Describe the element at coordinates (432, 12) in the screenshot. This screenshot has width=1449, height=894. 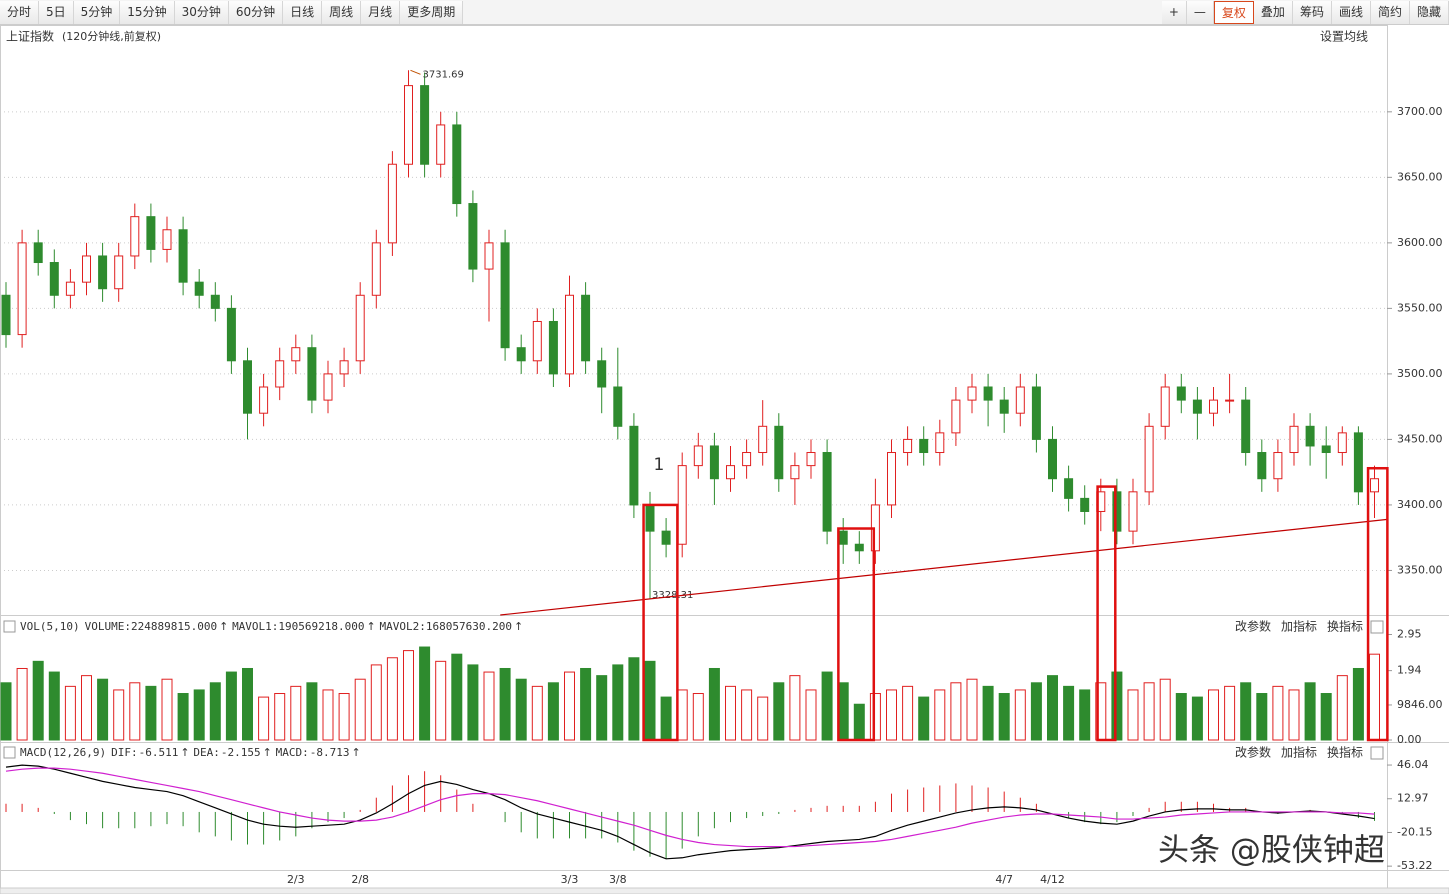
I see `toolbar-button: 更多周期` at that location.